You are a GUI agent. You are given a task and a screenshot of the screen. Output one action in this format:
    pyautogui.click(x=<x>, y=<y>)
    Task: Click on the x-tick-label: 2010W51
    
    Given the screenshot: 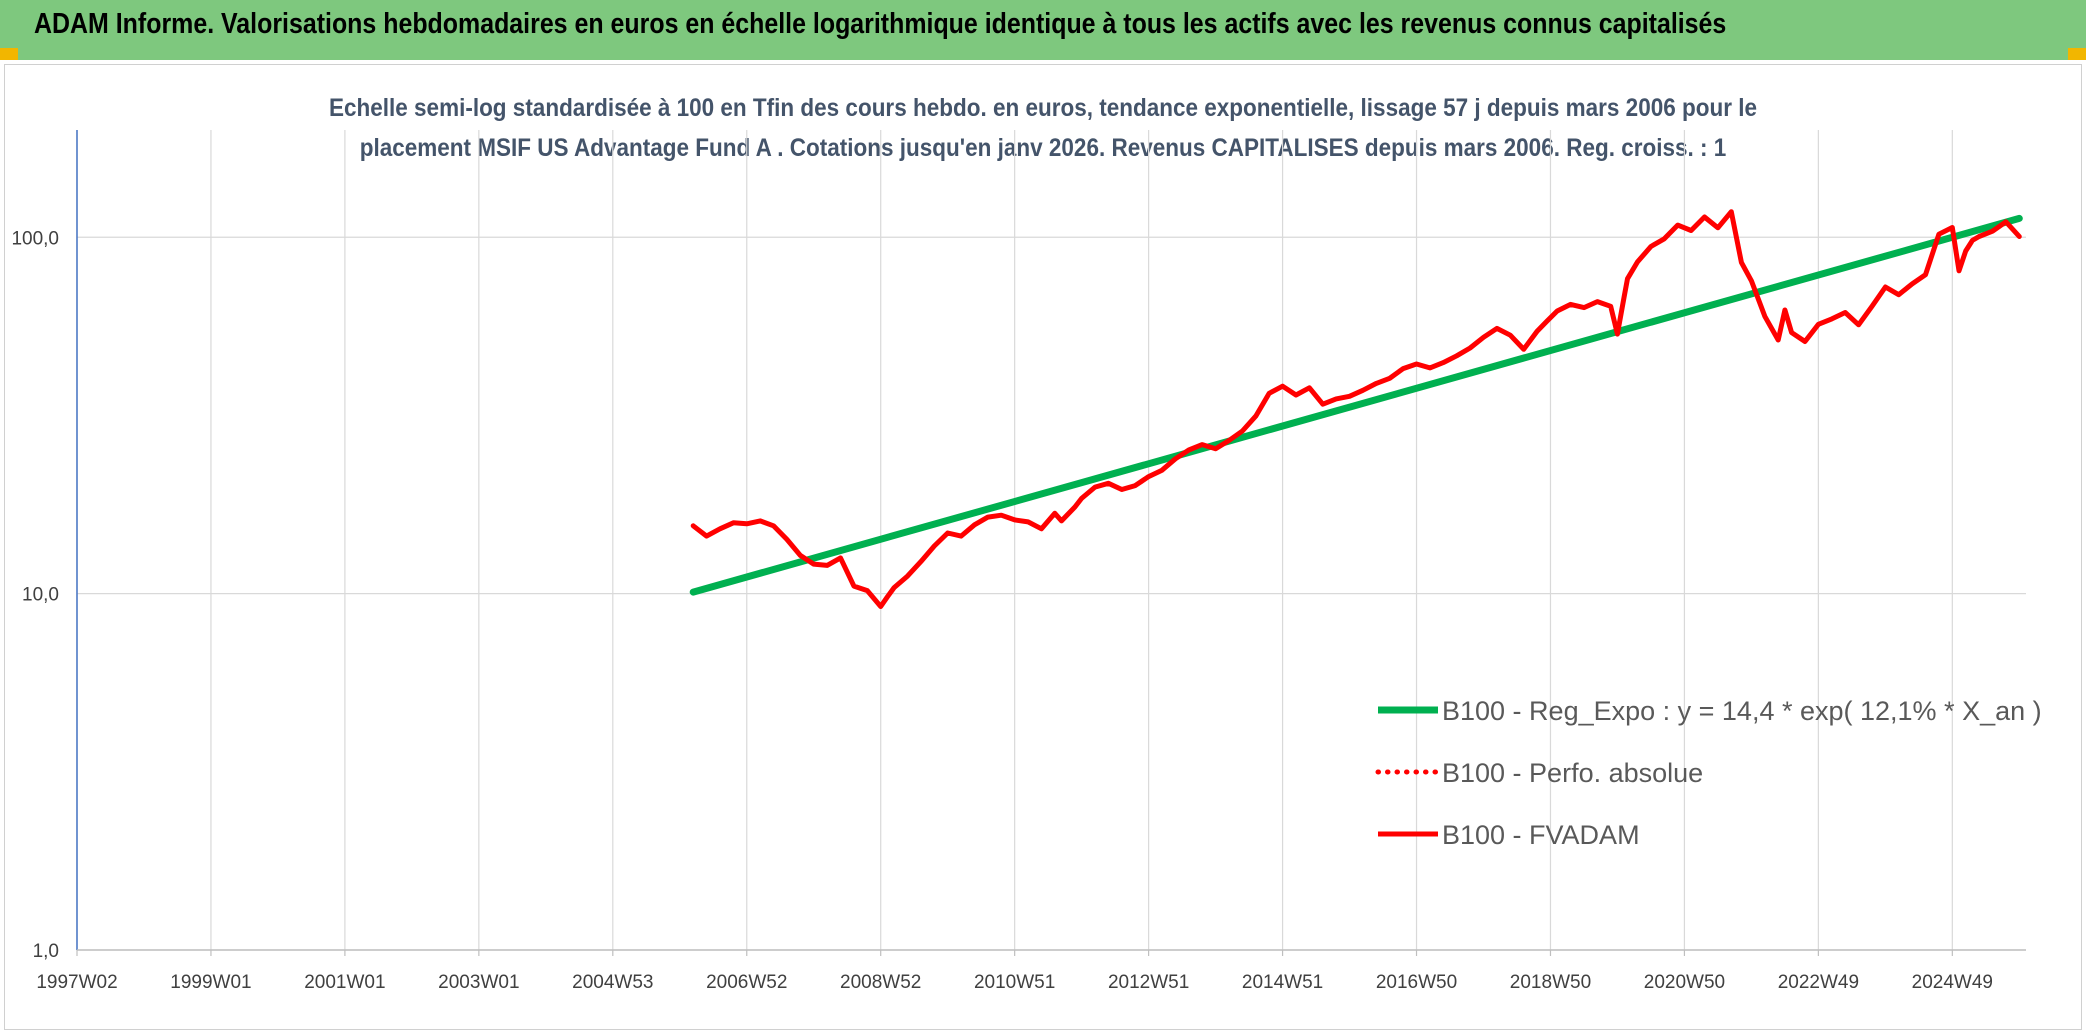 What is the action you would take?
    pyautogui.click(x=1014, y=982)
    